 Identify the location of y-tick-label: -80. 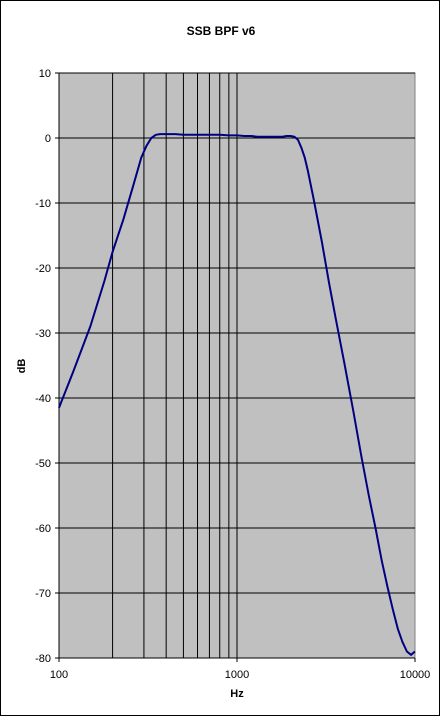
(43, 659).